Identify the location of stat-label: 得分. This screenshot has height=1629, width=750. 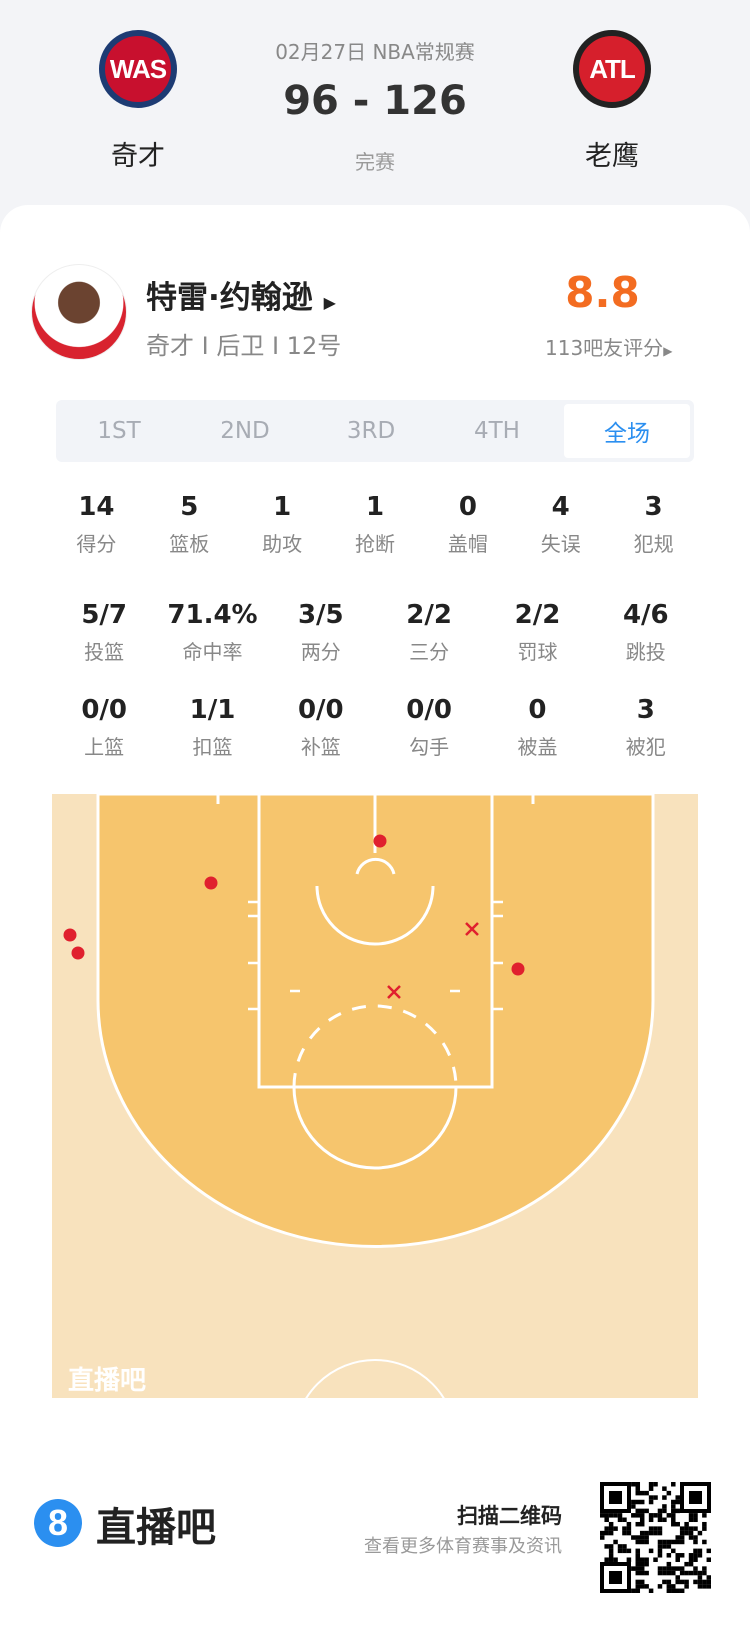
(96, 544).